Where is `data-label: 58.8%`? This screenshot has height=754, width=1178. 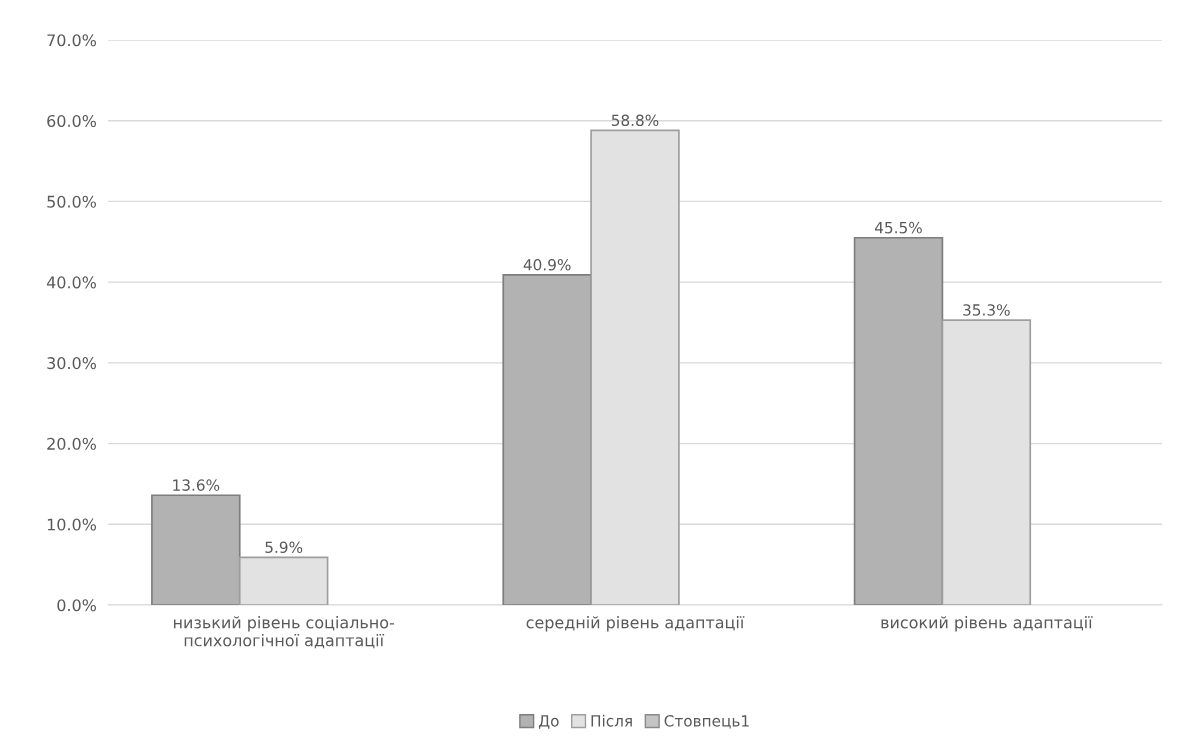 data-label: 58.8% is located at coordinates (635, 120).